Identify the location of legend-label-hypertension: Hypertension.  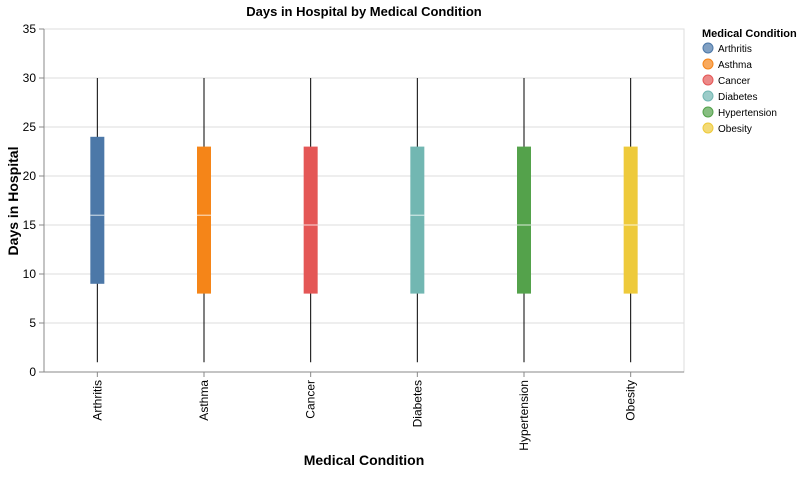
(747, 113).